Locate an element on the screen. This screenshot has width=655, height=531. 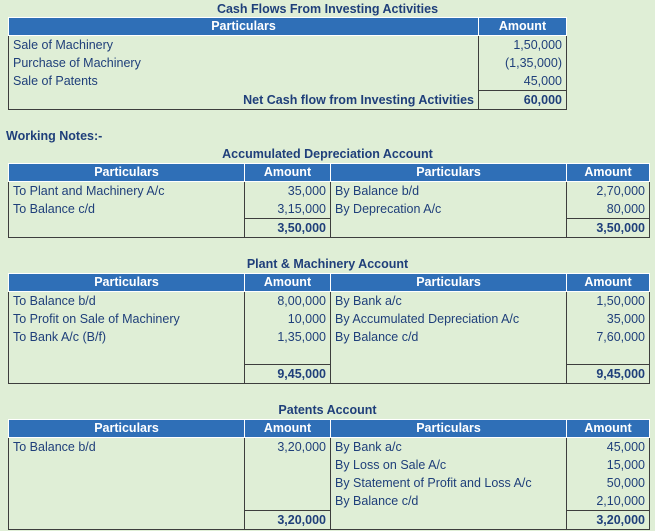
spacer-row is located at coordinates (329, 355).